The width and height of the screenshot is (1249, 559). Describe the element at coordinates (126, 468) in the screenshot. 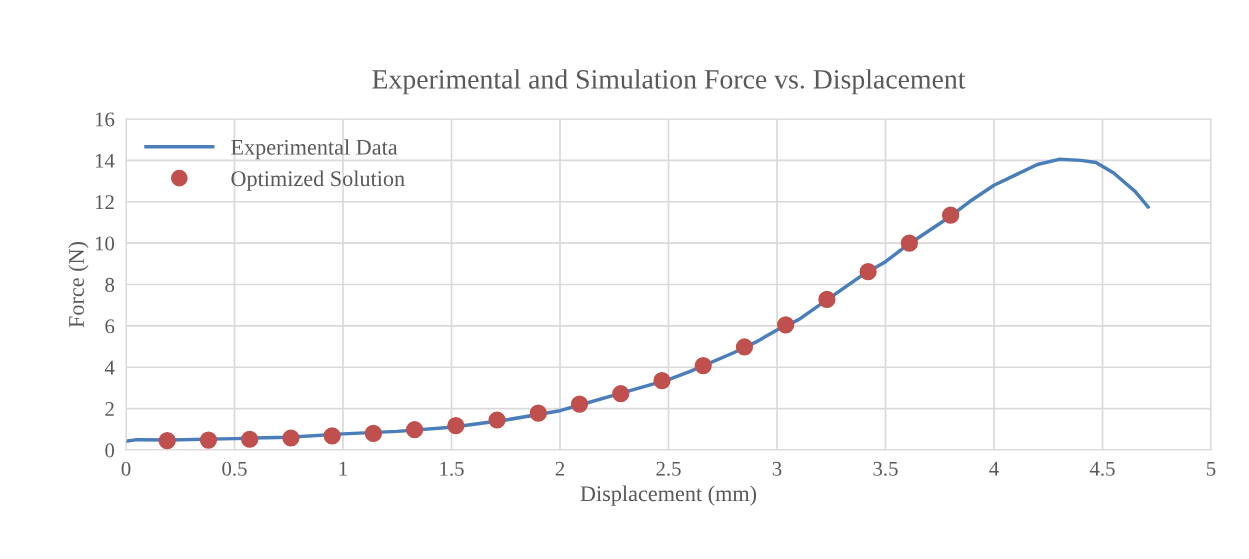

I see `x-tick-label: 0` at that location.